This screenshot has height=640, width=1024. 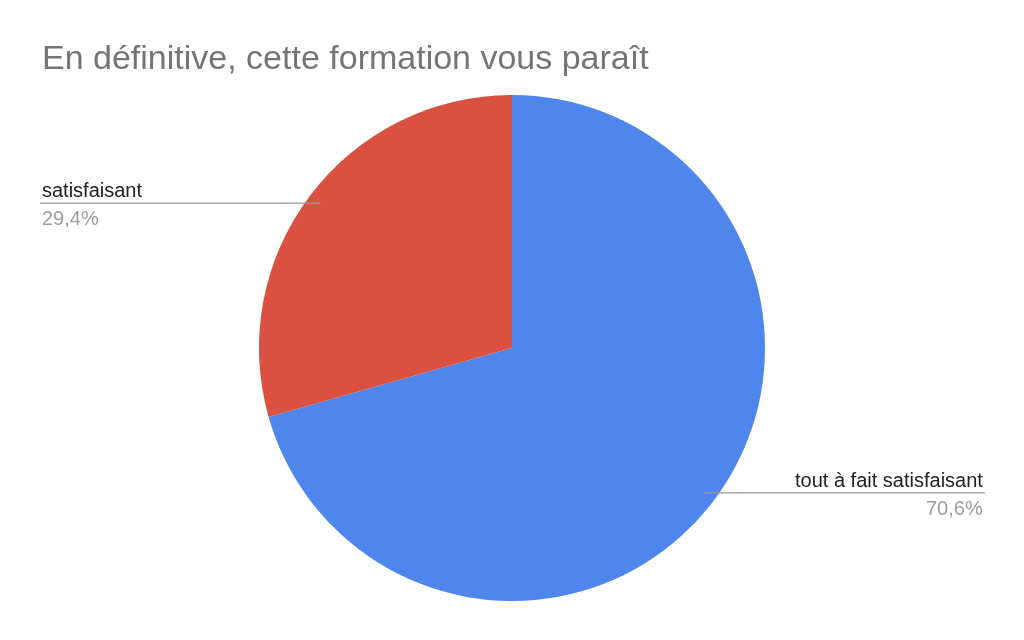 I want to click on slice-label: tout à fait satisfaisant, so click(x=889, y=480).